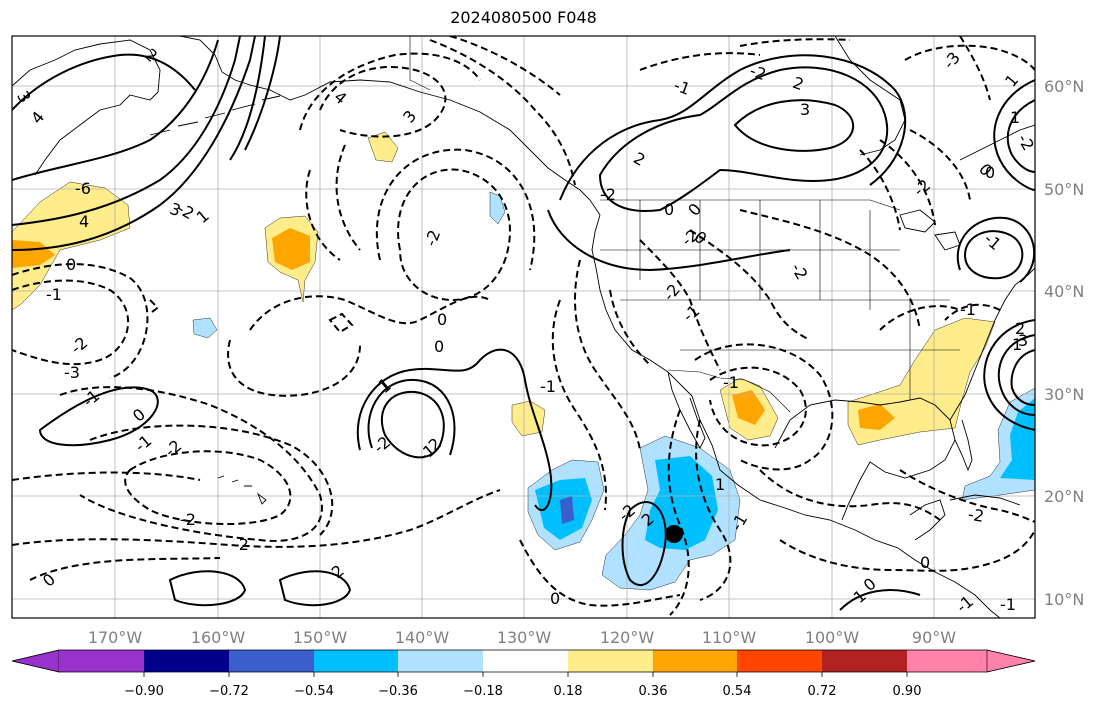 The height and width of the screenshot is (712, 1105). I want to click on alaska-canada-border, so click(420, 63).